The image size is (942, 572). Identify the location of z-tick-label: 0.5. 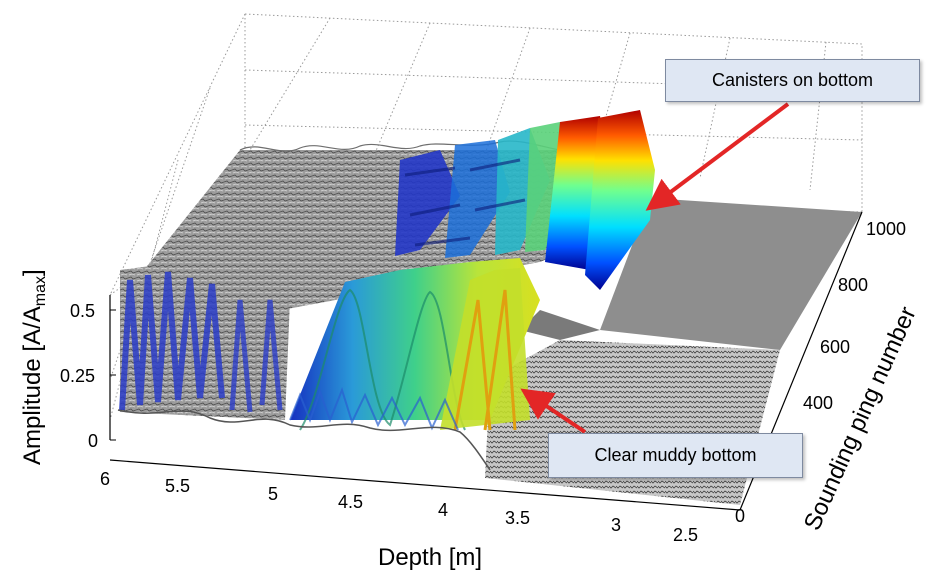
(82, 311).